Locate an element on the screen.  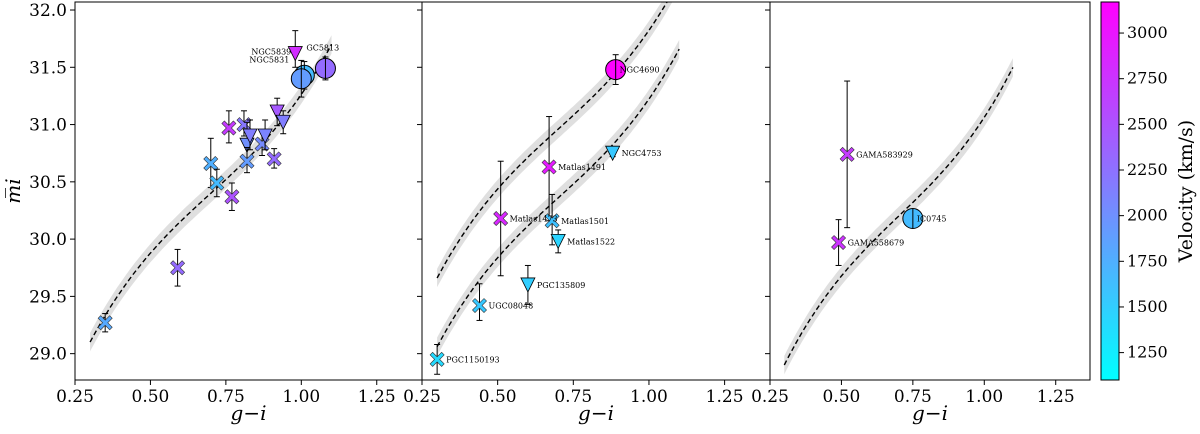
point-label: NGC5839 is located at coordinates (271, 52).